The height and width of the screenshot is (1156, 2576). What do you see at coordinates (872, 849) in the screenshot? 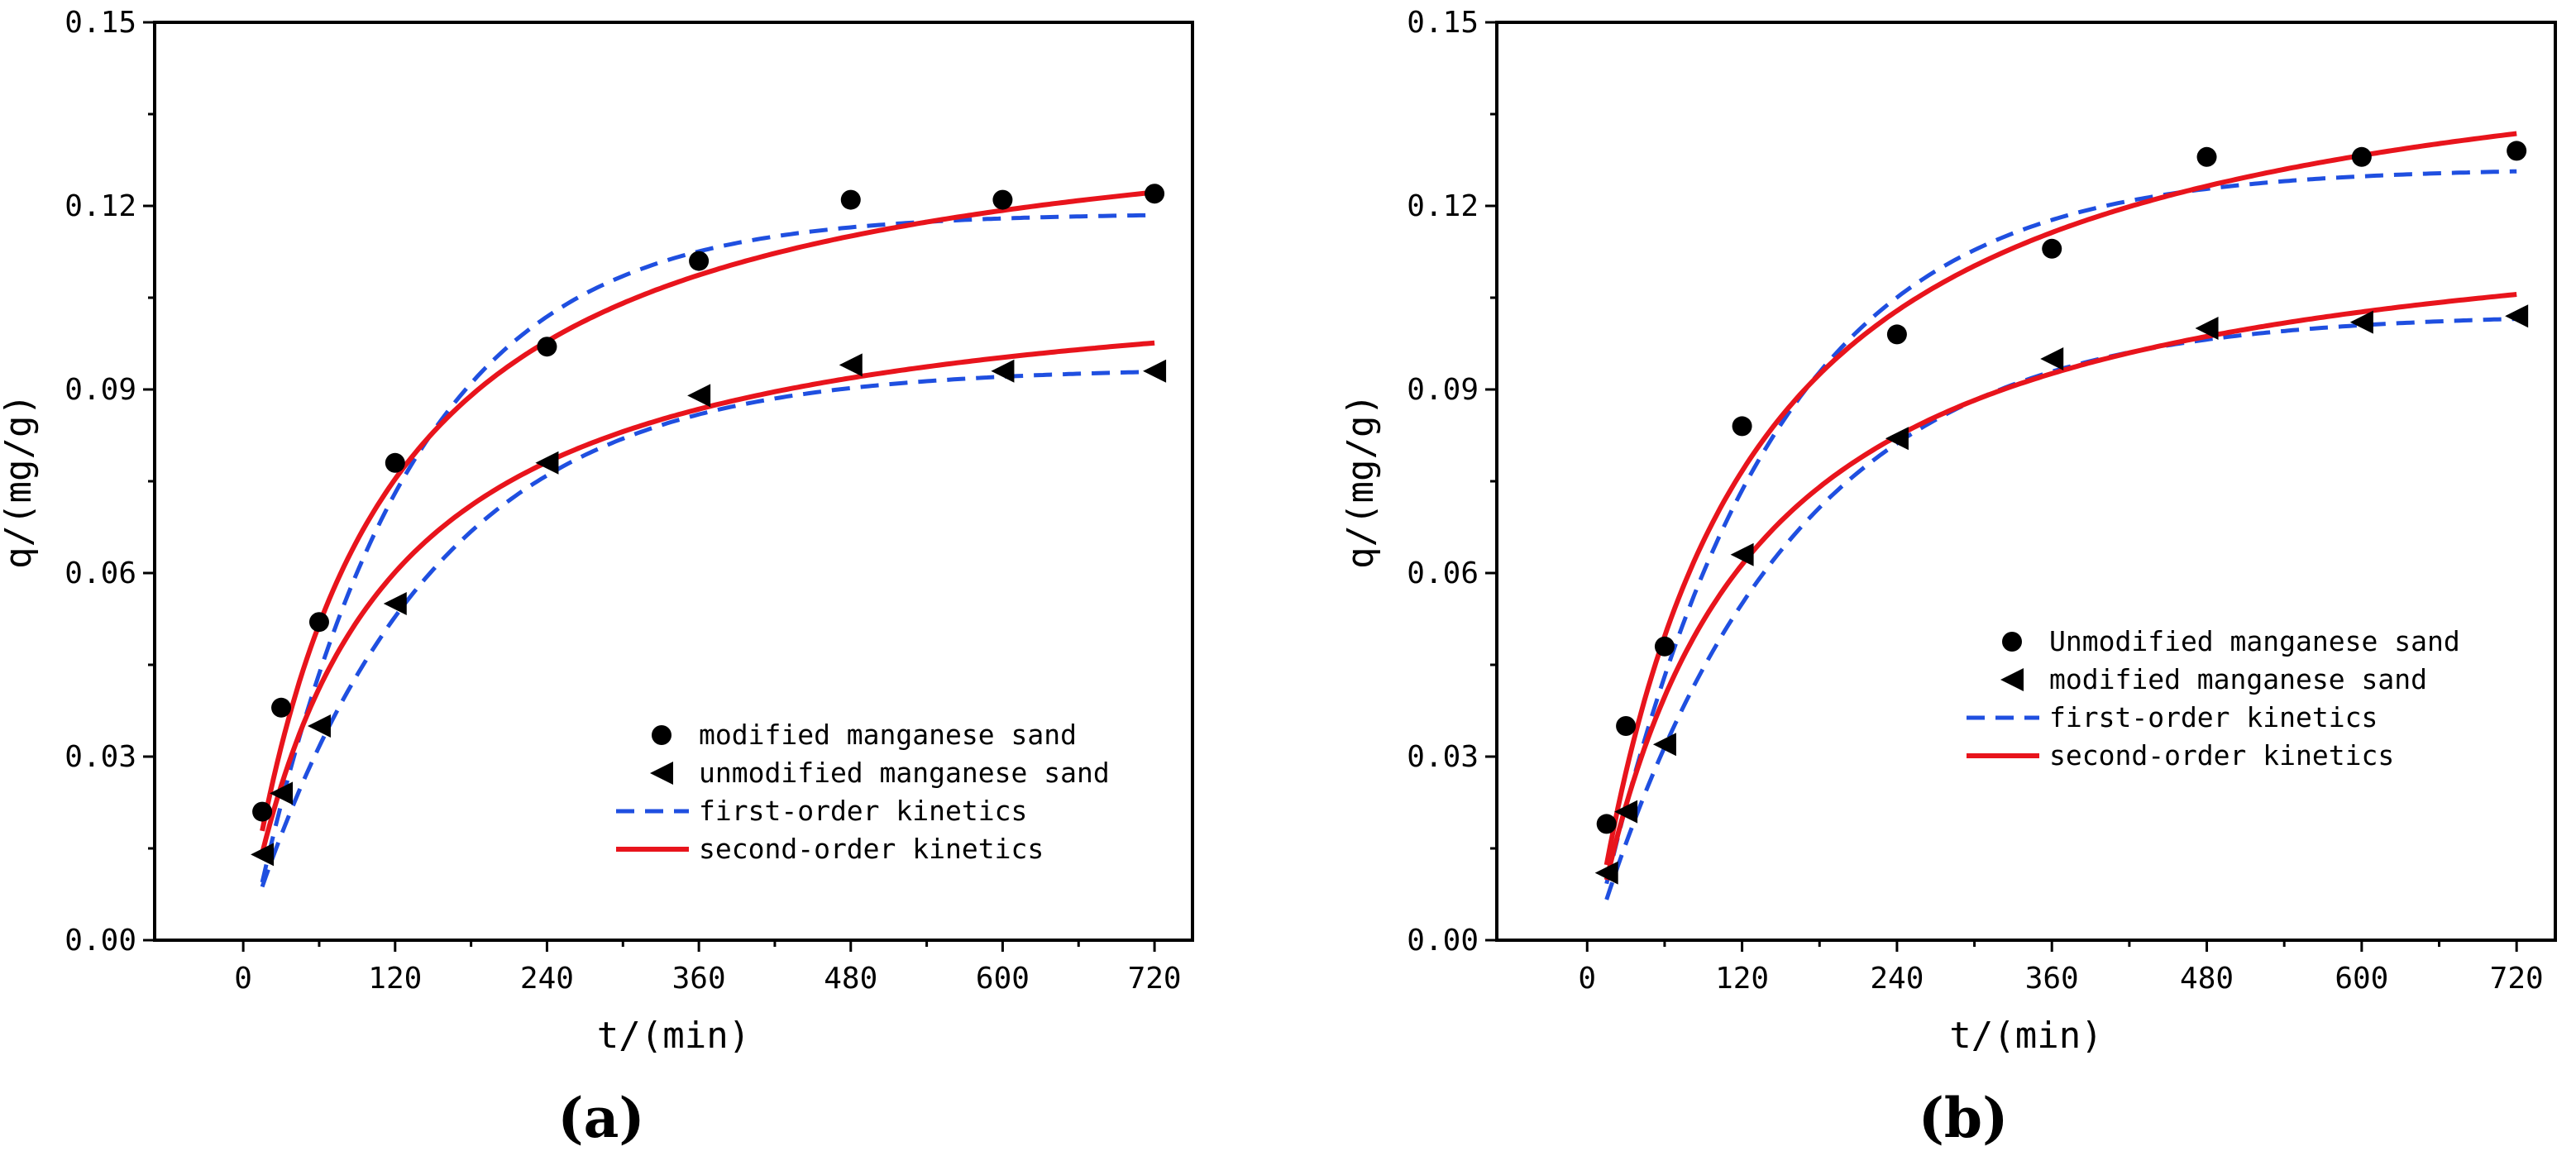
I see `panel-a-legend-label-4: second-order kinetics` at bounding box center [872, 849].